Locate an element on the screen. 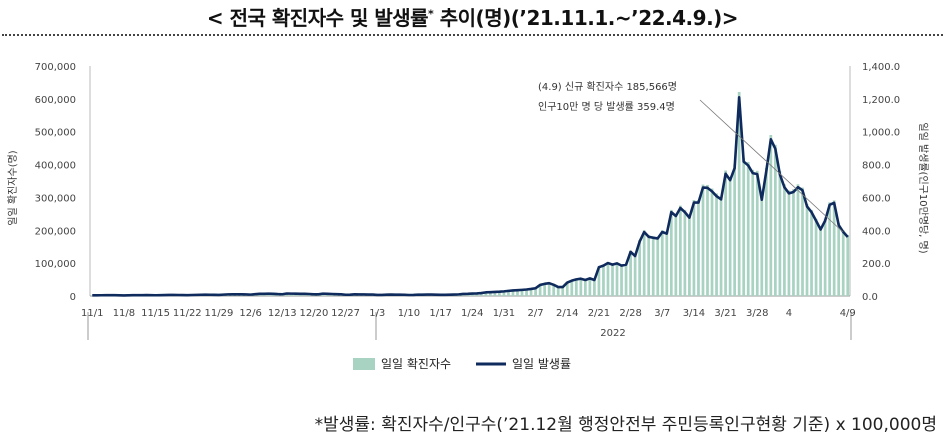 Image resolution: width=945 pixels, height=437 pixels. chart-title-main: < 전국 확진자수 및 발생률 is located at coordinates (317, 18).